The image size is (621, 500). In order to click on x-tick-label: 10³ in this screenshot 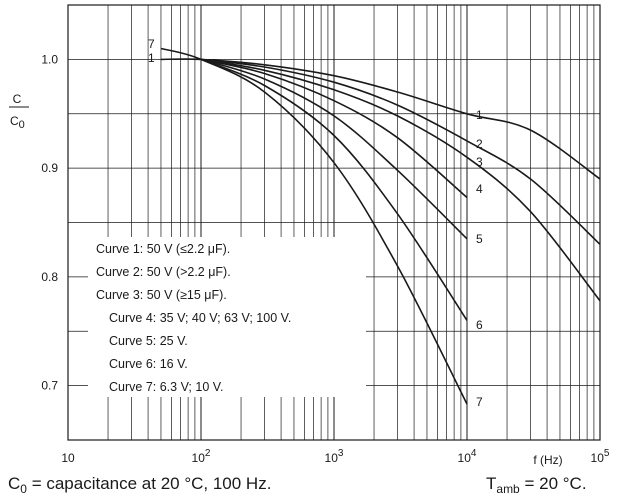, I will do `click(334, 456)`.